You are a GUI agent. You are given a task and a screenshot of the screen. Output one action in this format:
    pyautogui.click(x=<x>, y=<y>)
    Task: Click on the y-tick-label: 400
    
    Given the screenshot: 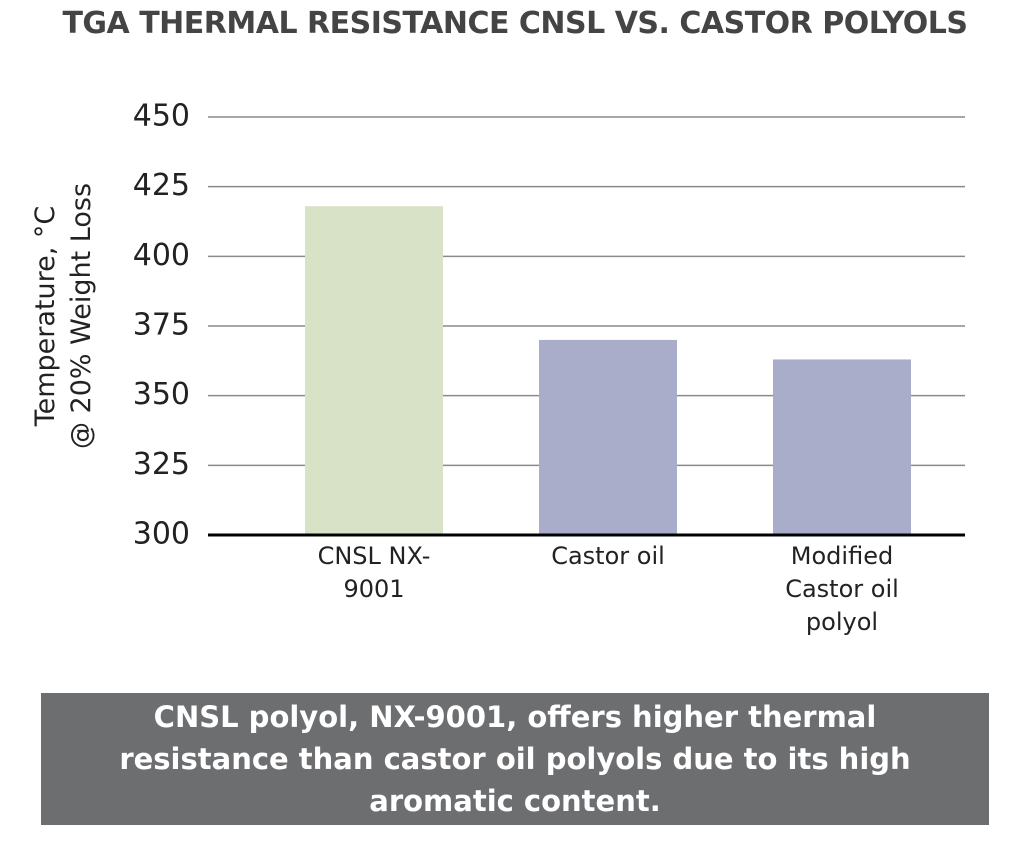 What is the action you would take?
    pyautogui.click(x=161, y=255)
    